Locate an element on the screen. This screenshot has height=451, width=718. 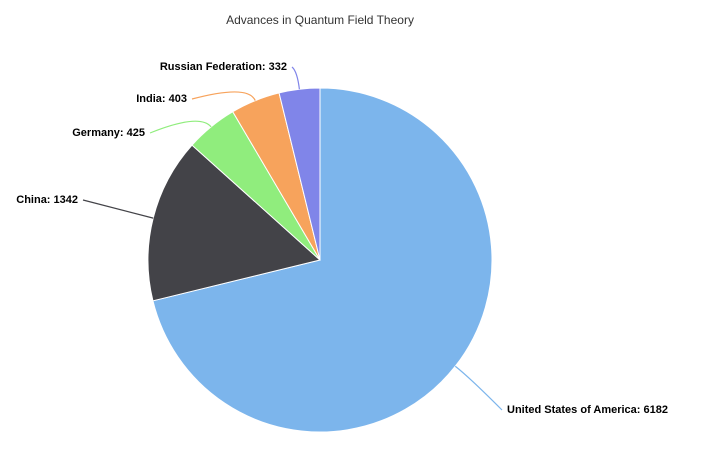
data-label: China: 1342 is located at coordinates (47, 200).